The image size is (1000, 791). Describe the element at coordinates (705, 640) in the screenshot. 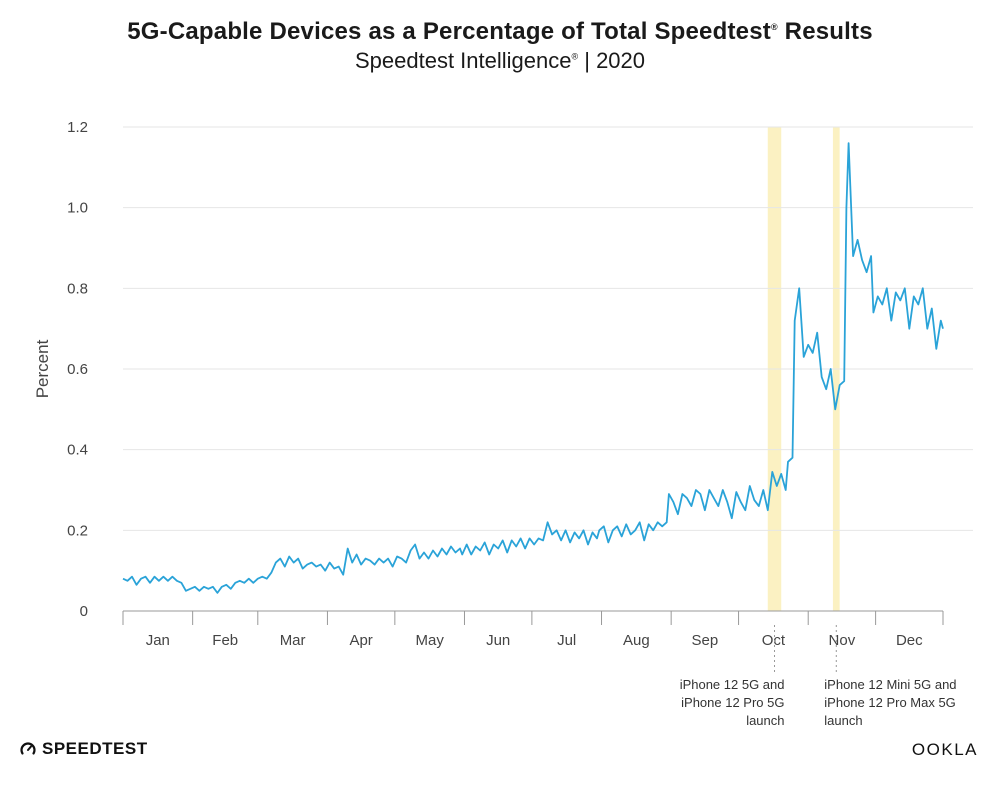

I see `x-tick-label-sep: Sep` at that location.